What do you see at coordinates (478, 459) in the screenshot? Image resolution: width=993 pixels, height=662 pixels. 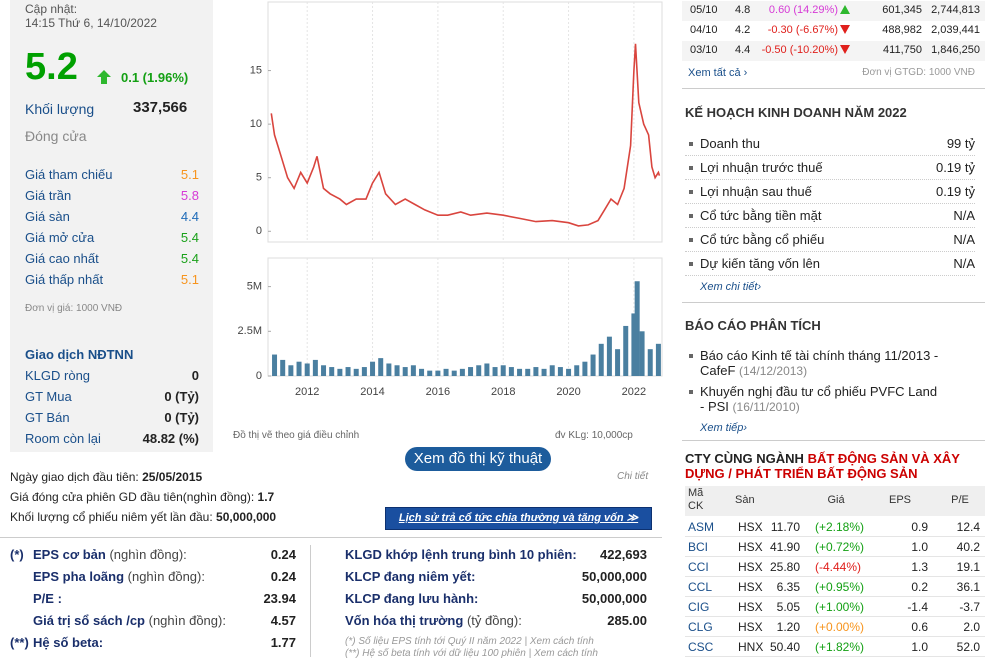 I see `technical-button: Xem đồ thị kỹ thuật` at bounding box center [478, 459].